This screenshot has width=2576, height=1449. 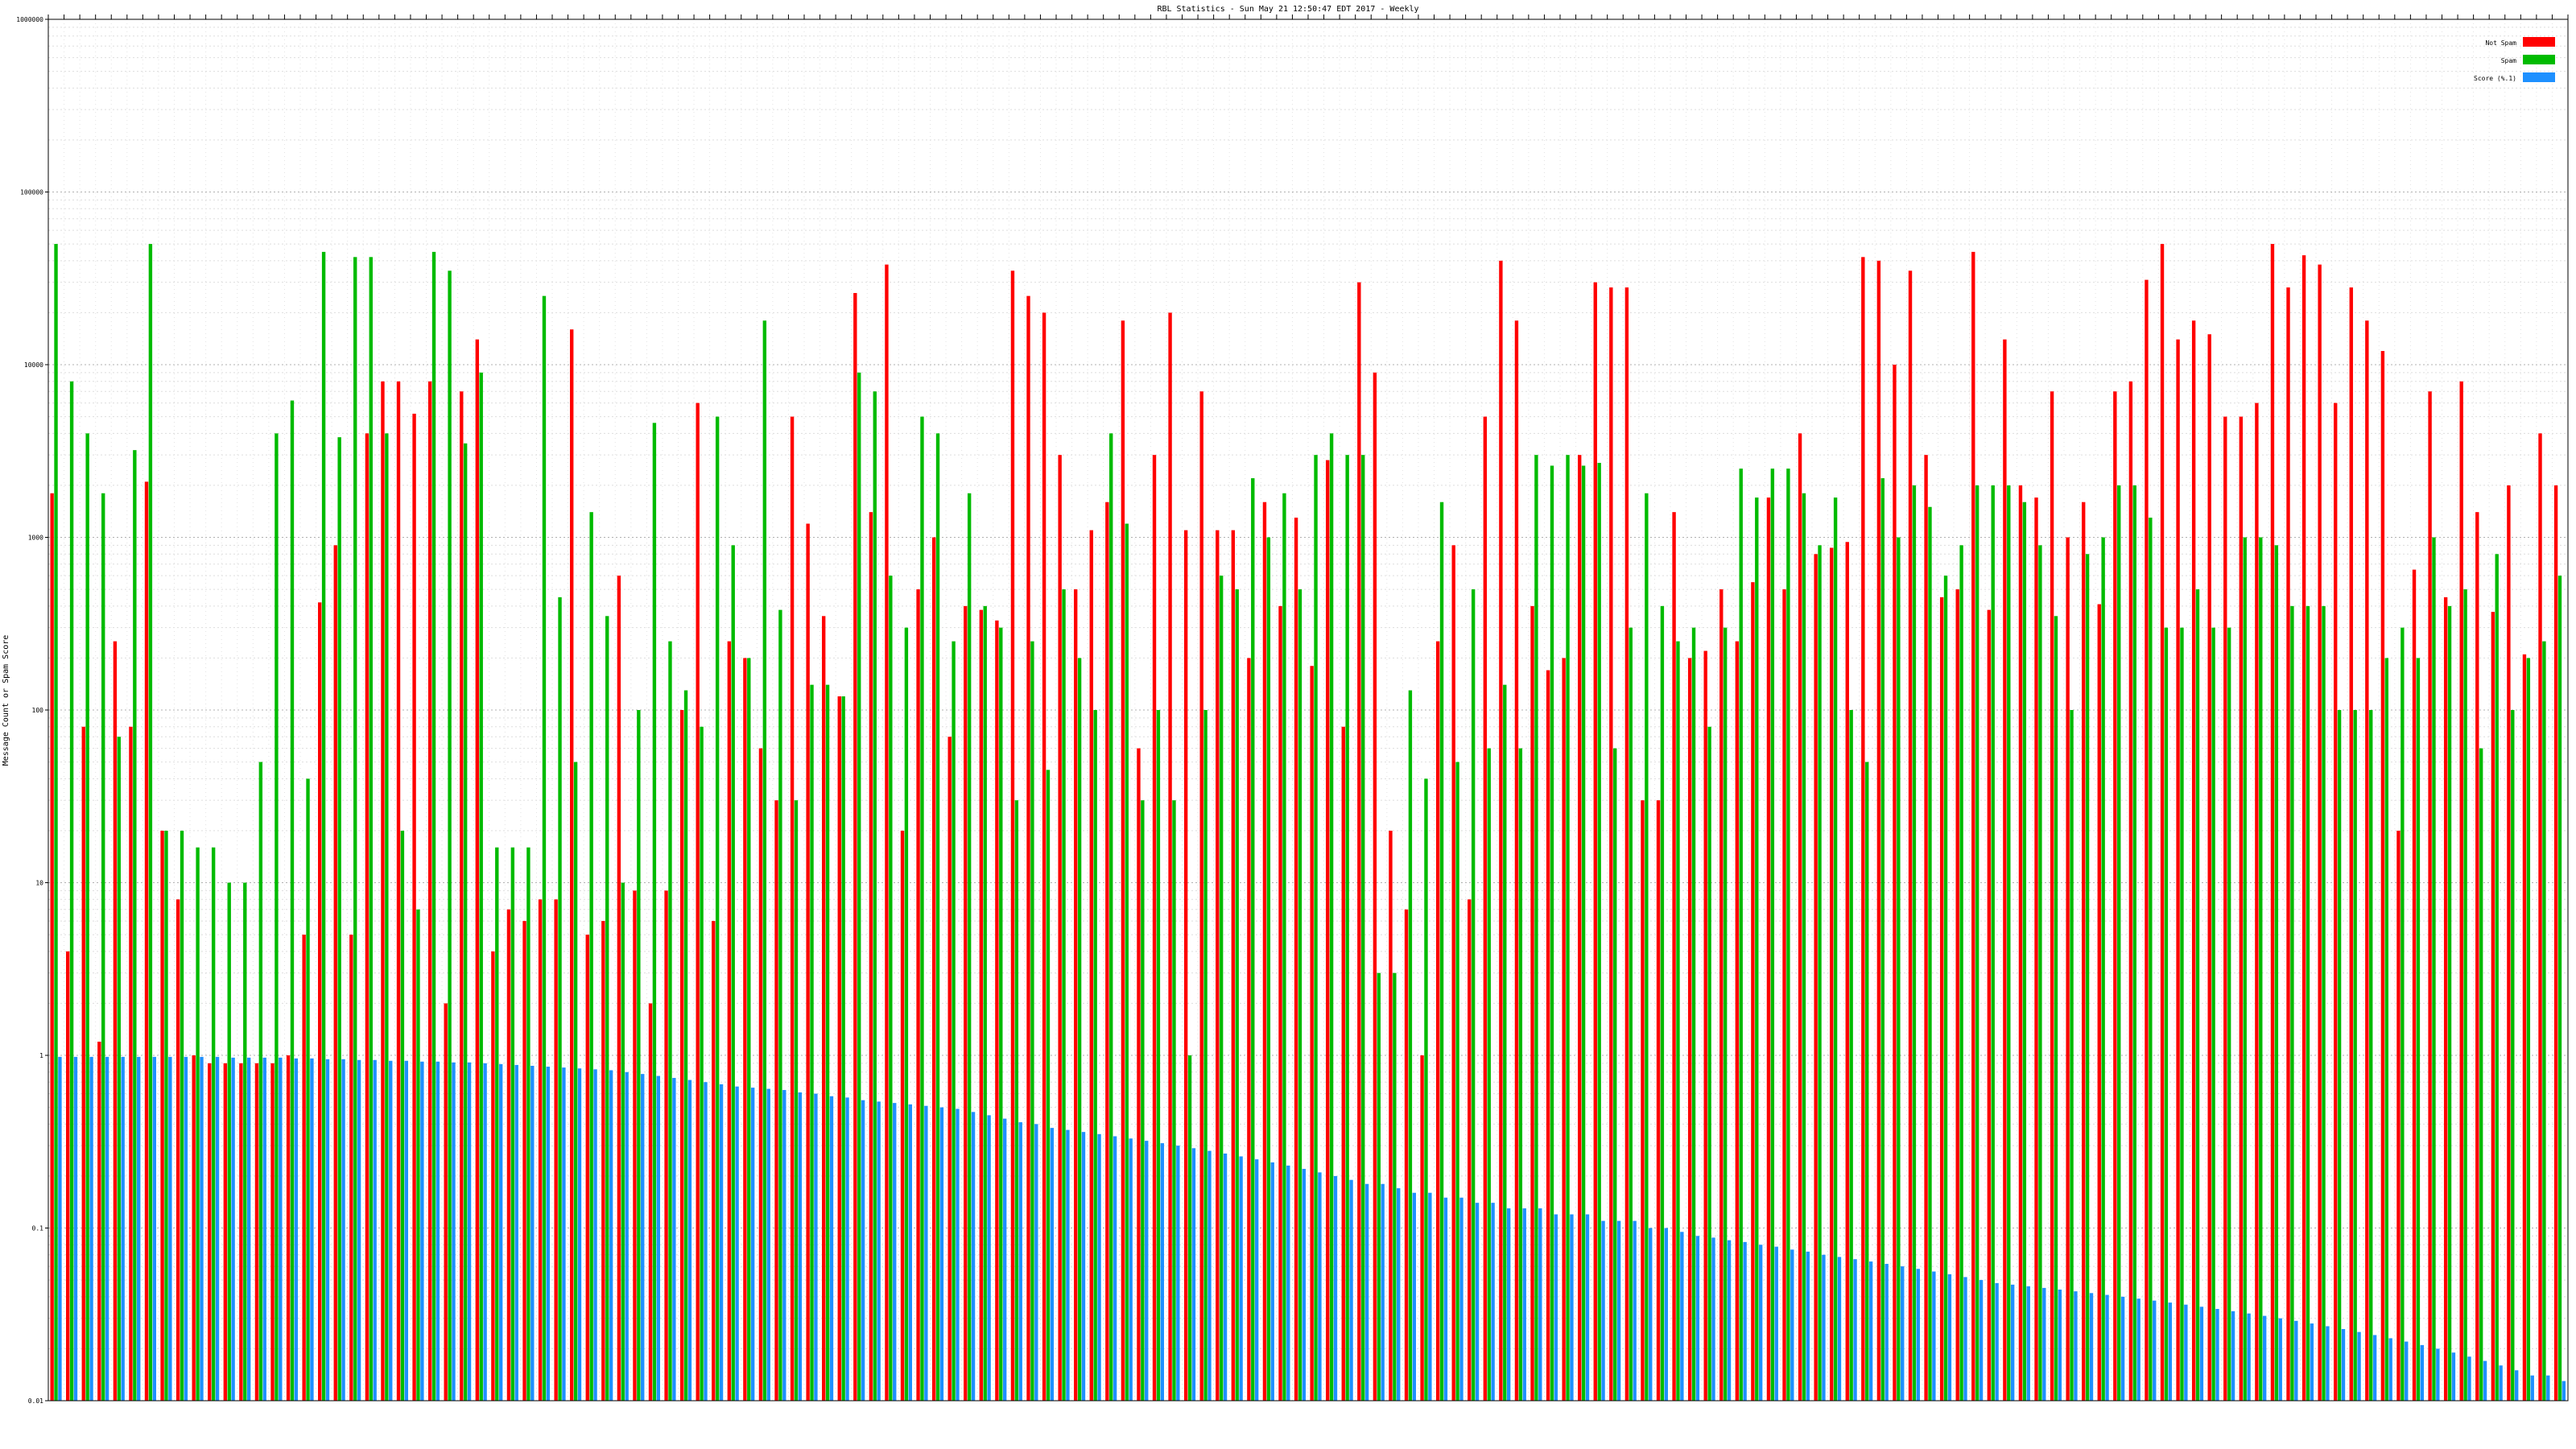 I want to click on y-tick-label: 0.01, so click(x=35, y=1401).